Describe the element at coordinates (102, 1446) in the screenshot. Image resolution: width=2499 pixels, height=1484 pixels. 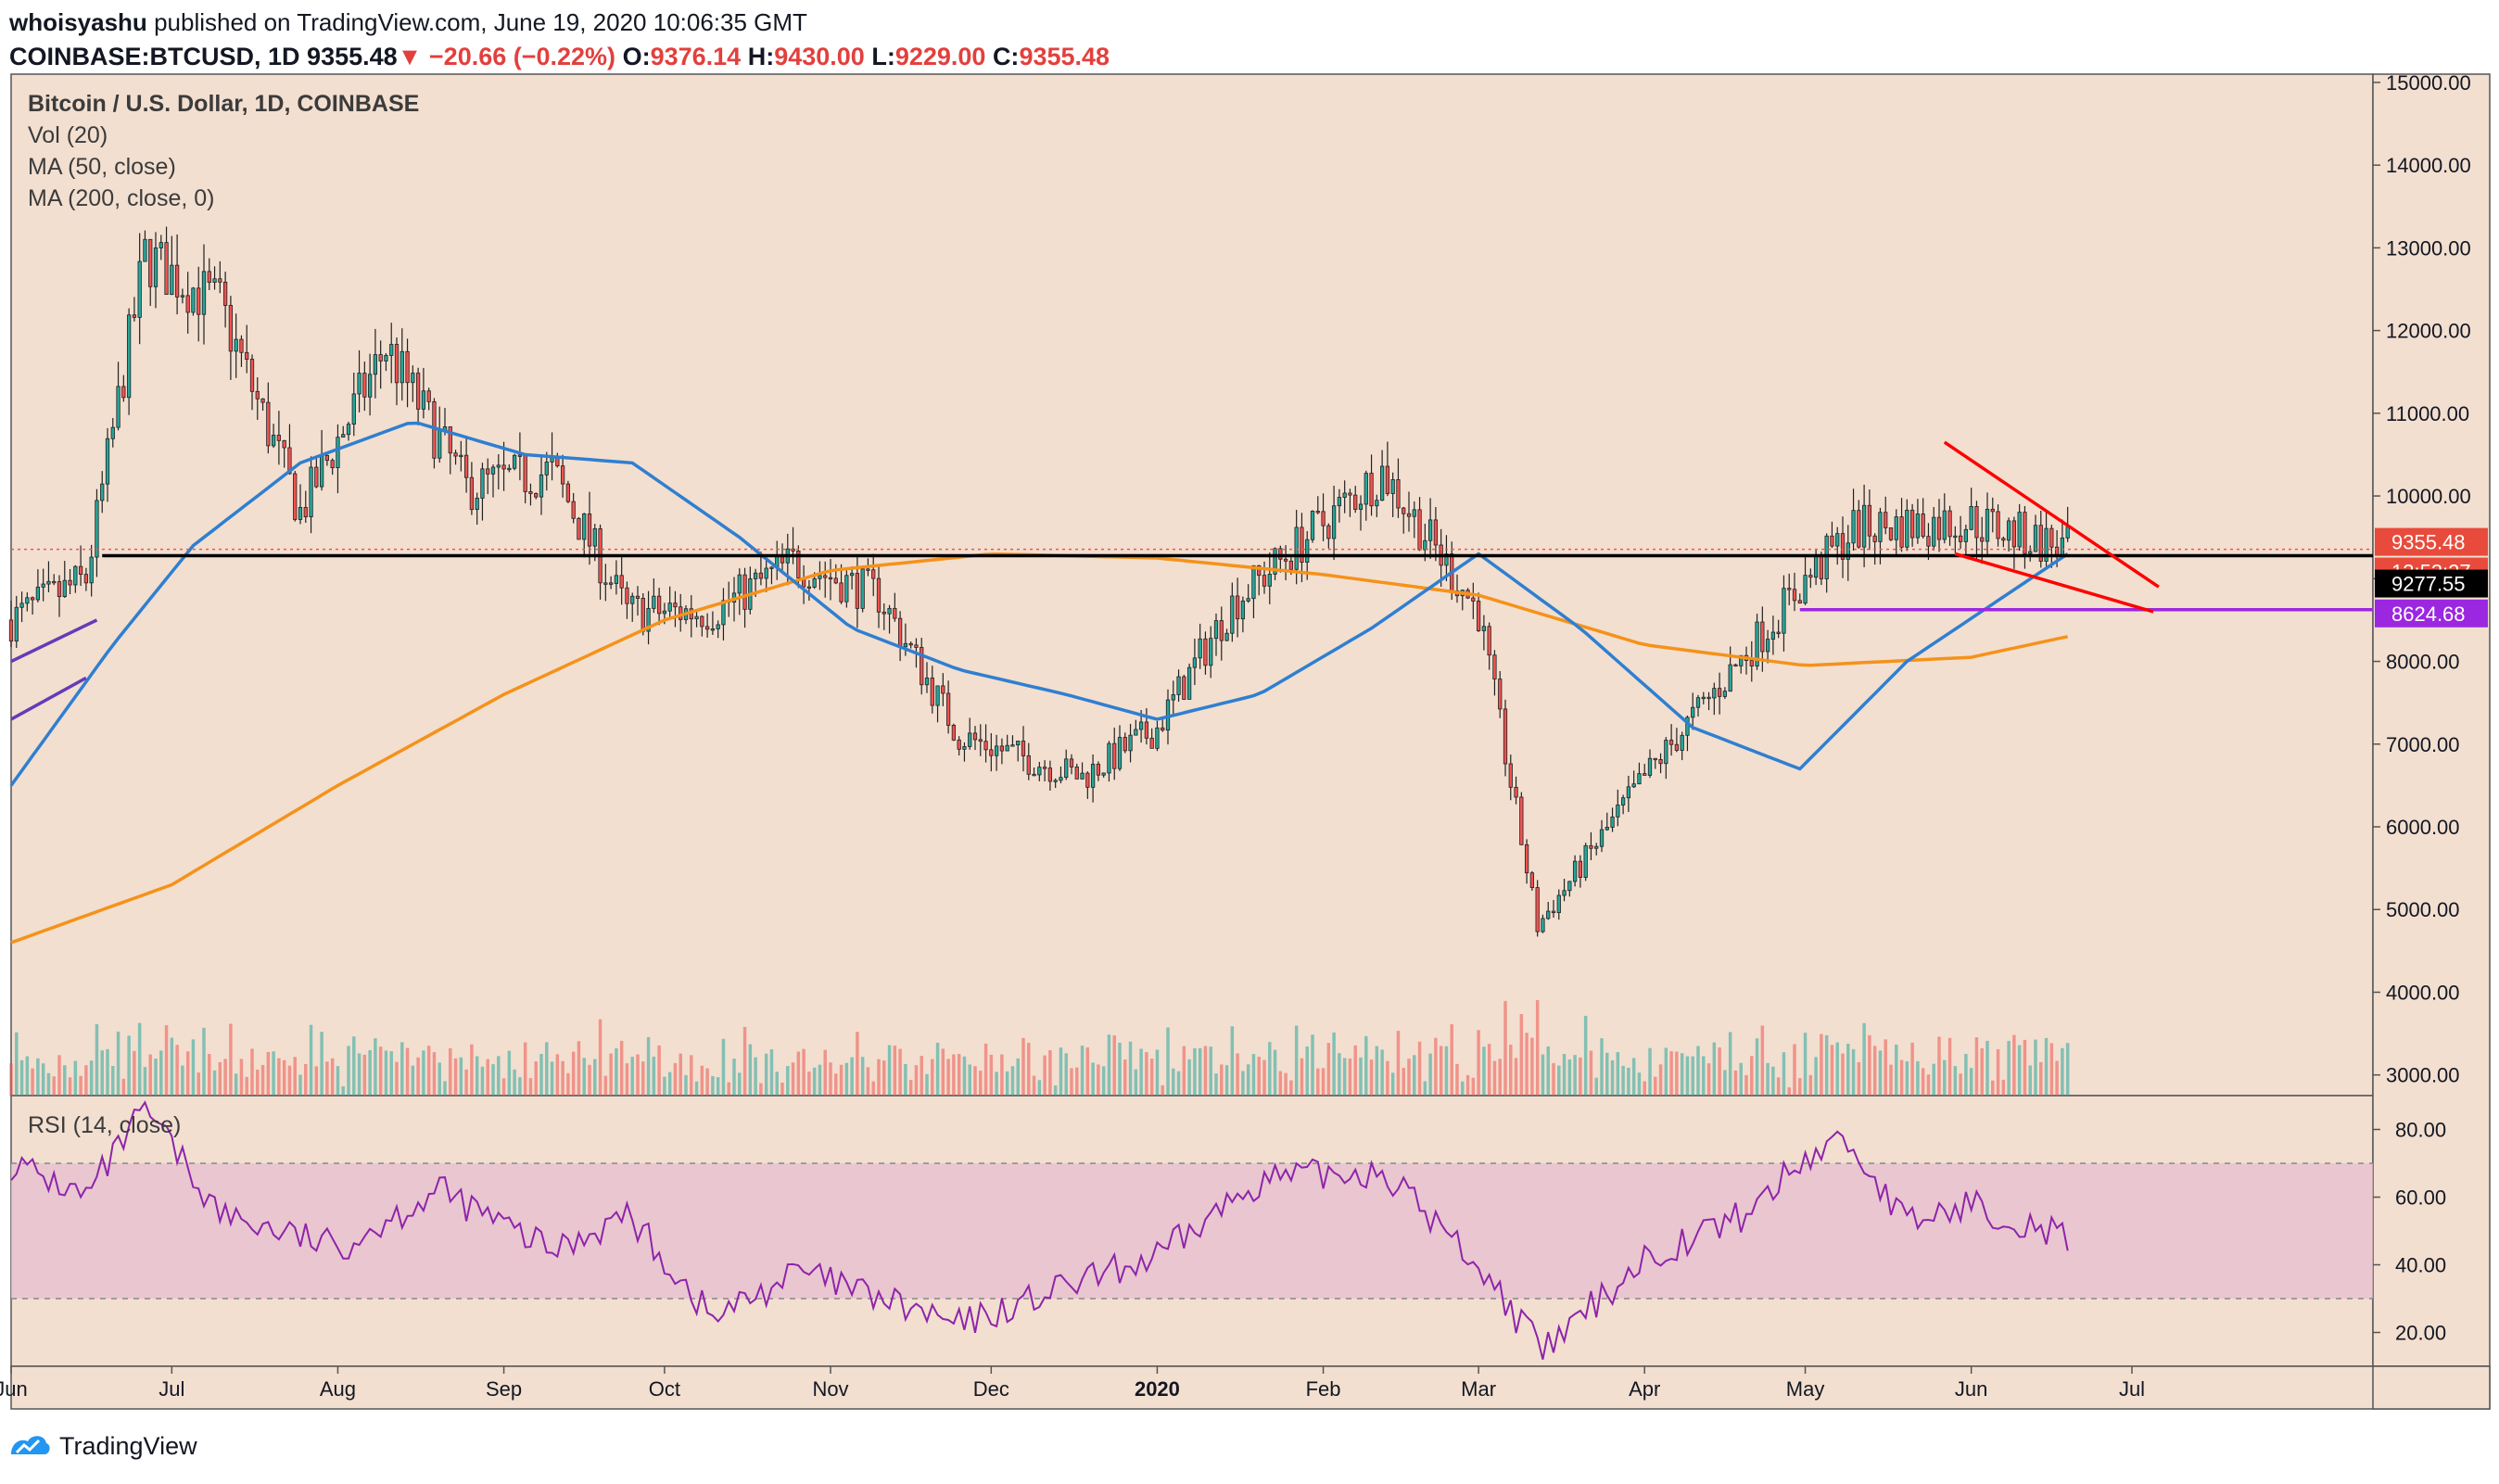
I see `footer-brand: TradingView` at that location.